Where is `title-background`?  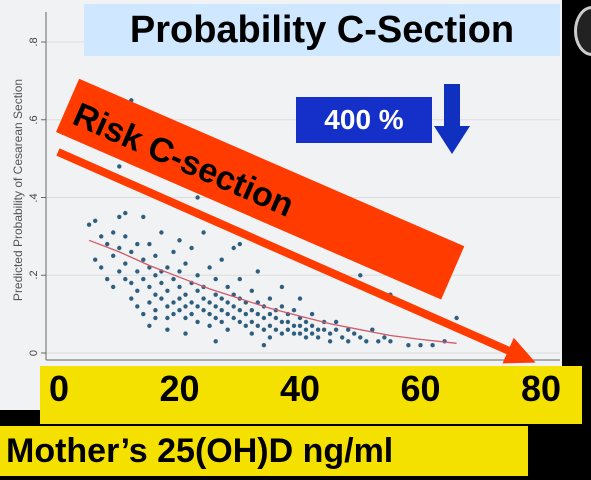
title-background is located at coordinates (322, 30).